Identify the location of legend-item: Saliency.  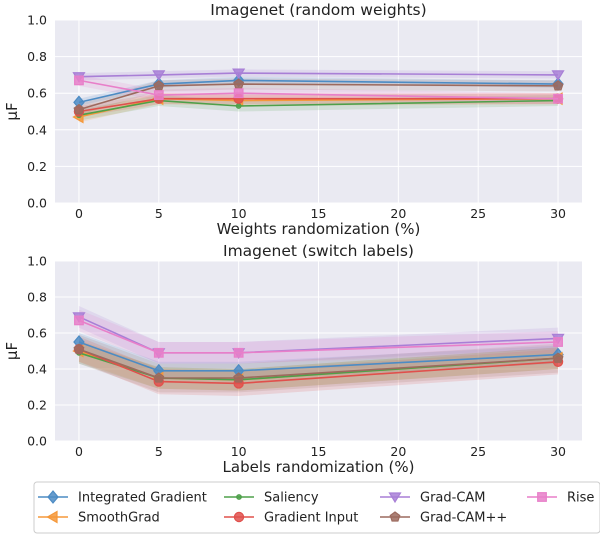
(271, 498).